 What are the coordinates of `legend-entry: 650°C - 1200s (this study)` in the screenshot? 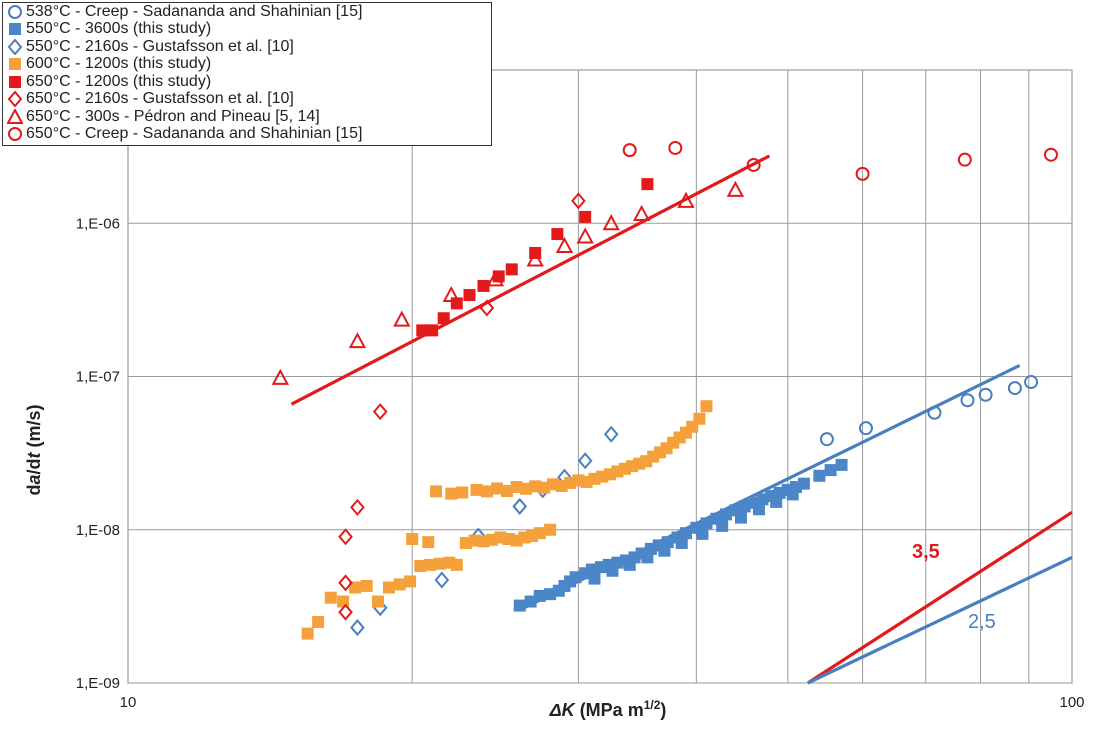 It's located at (249, 82).